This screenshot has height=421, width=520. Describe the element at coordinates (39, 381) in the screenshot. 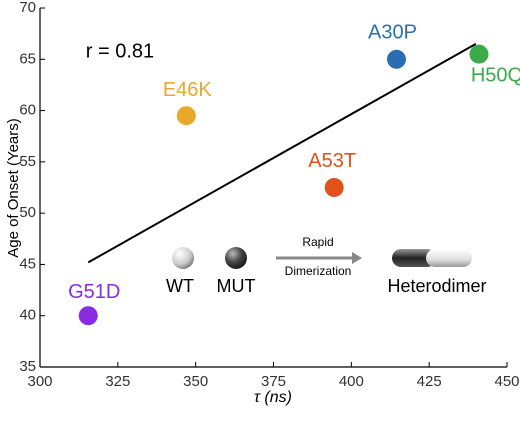

I see `x-tick-label: 300` at that location.